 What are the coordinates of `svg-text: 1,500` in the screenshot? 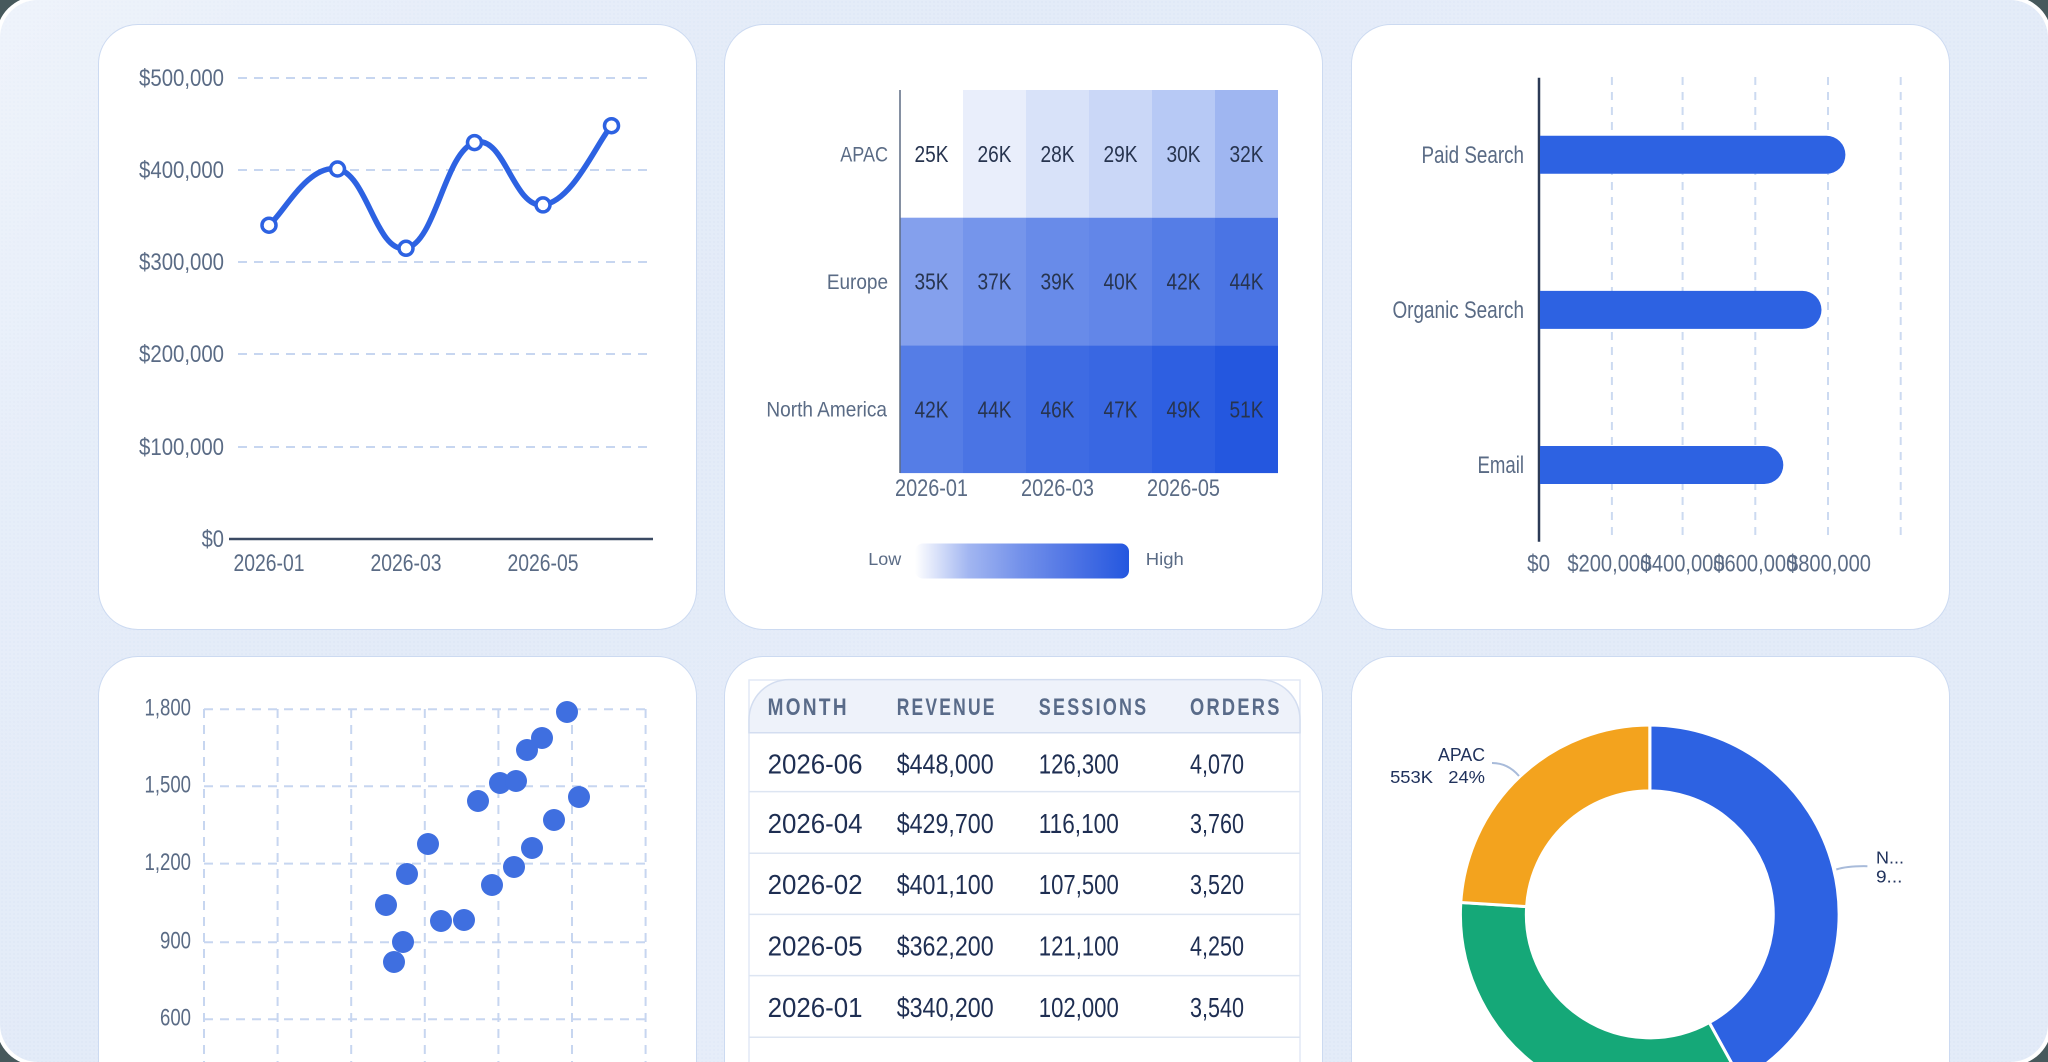 It's located at (168, 784).